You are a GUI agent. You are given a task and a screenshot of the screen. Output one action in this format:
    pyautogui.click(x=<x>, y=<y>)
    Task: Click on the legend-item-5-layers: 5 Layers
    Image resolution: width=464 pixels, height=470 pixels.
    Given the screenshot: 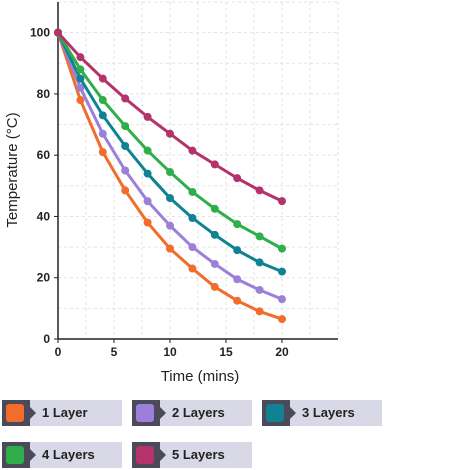 What is the action you would take?
    pyautogui.click(x=192, y=455)
    